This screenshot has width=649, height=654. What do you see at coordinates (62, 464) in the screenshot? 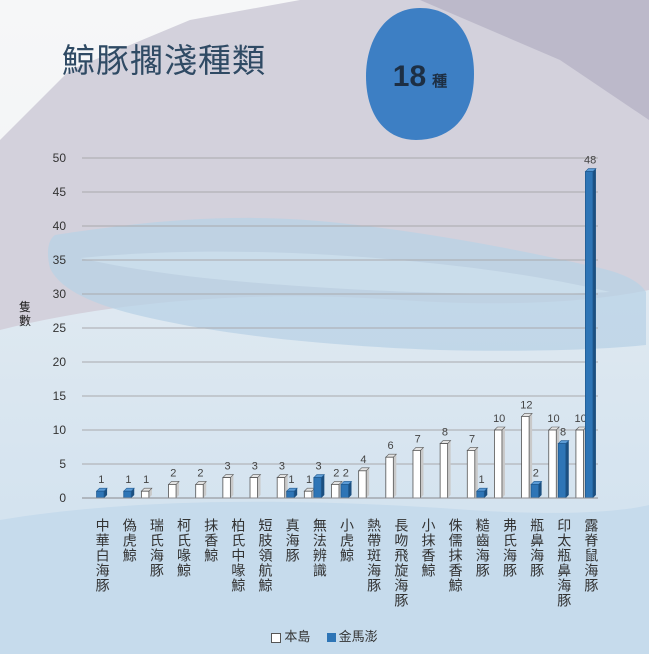
I see `y-tick-label: 5` at bounding box center [62, 464].